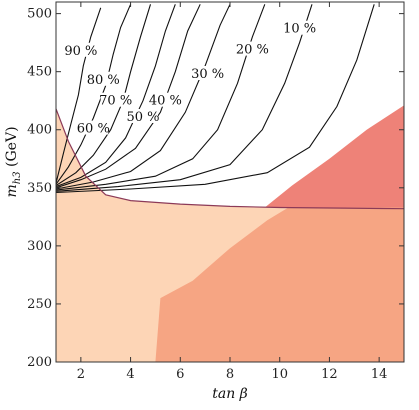 The height and width of the screenshot is (410, 419). What do you see at coordinates (12, 148) in the screenshot?
I see `y-axis-label-unit: (GeV)` at bounding box center [12, 148].